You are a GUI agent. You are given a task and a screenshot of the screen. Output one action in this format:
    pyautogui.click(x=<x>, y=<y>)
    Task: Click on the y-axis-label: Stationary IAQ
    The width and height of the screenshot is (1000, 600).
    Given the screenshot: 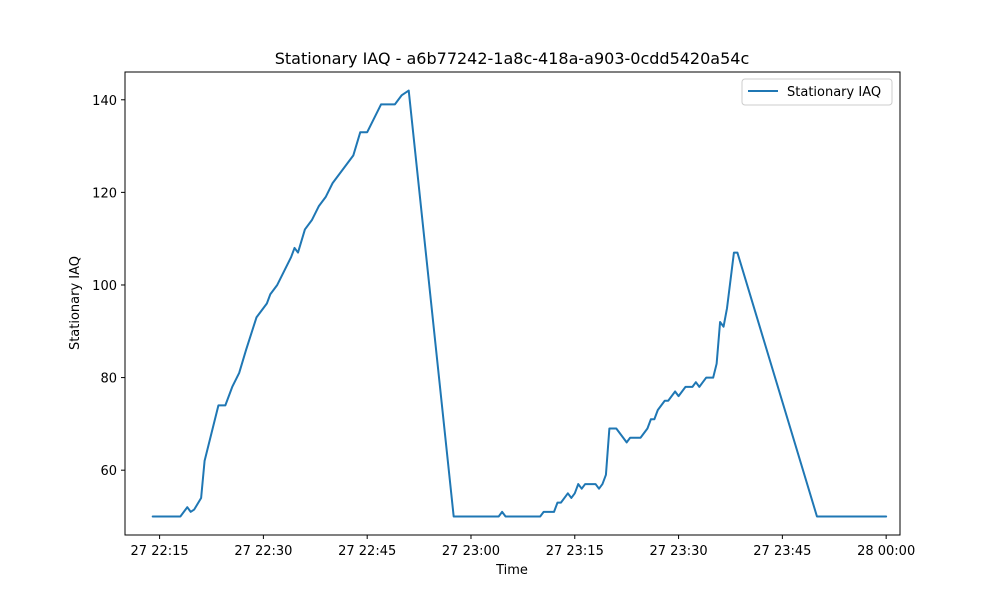 What is the action you would take?
    pyautogui.click(x=75, y=303)
    